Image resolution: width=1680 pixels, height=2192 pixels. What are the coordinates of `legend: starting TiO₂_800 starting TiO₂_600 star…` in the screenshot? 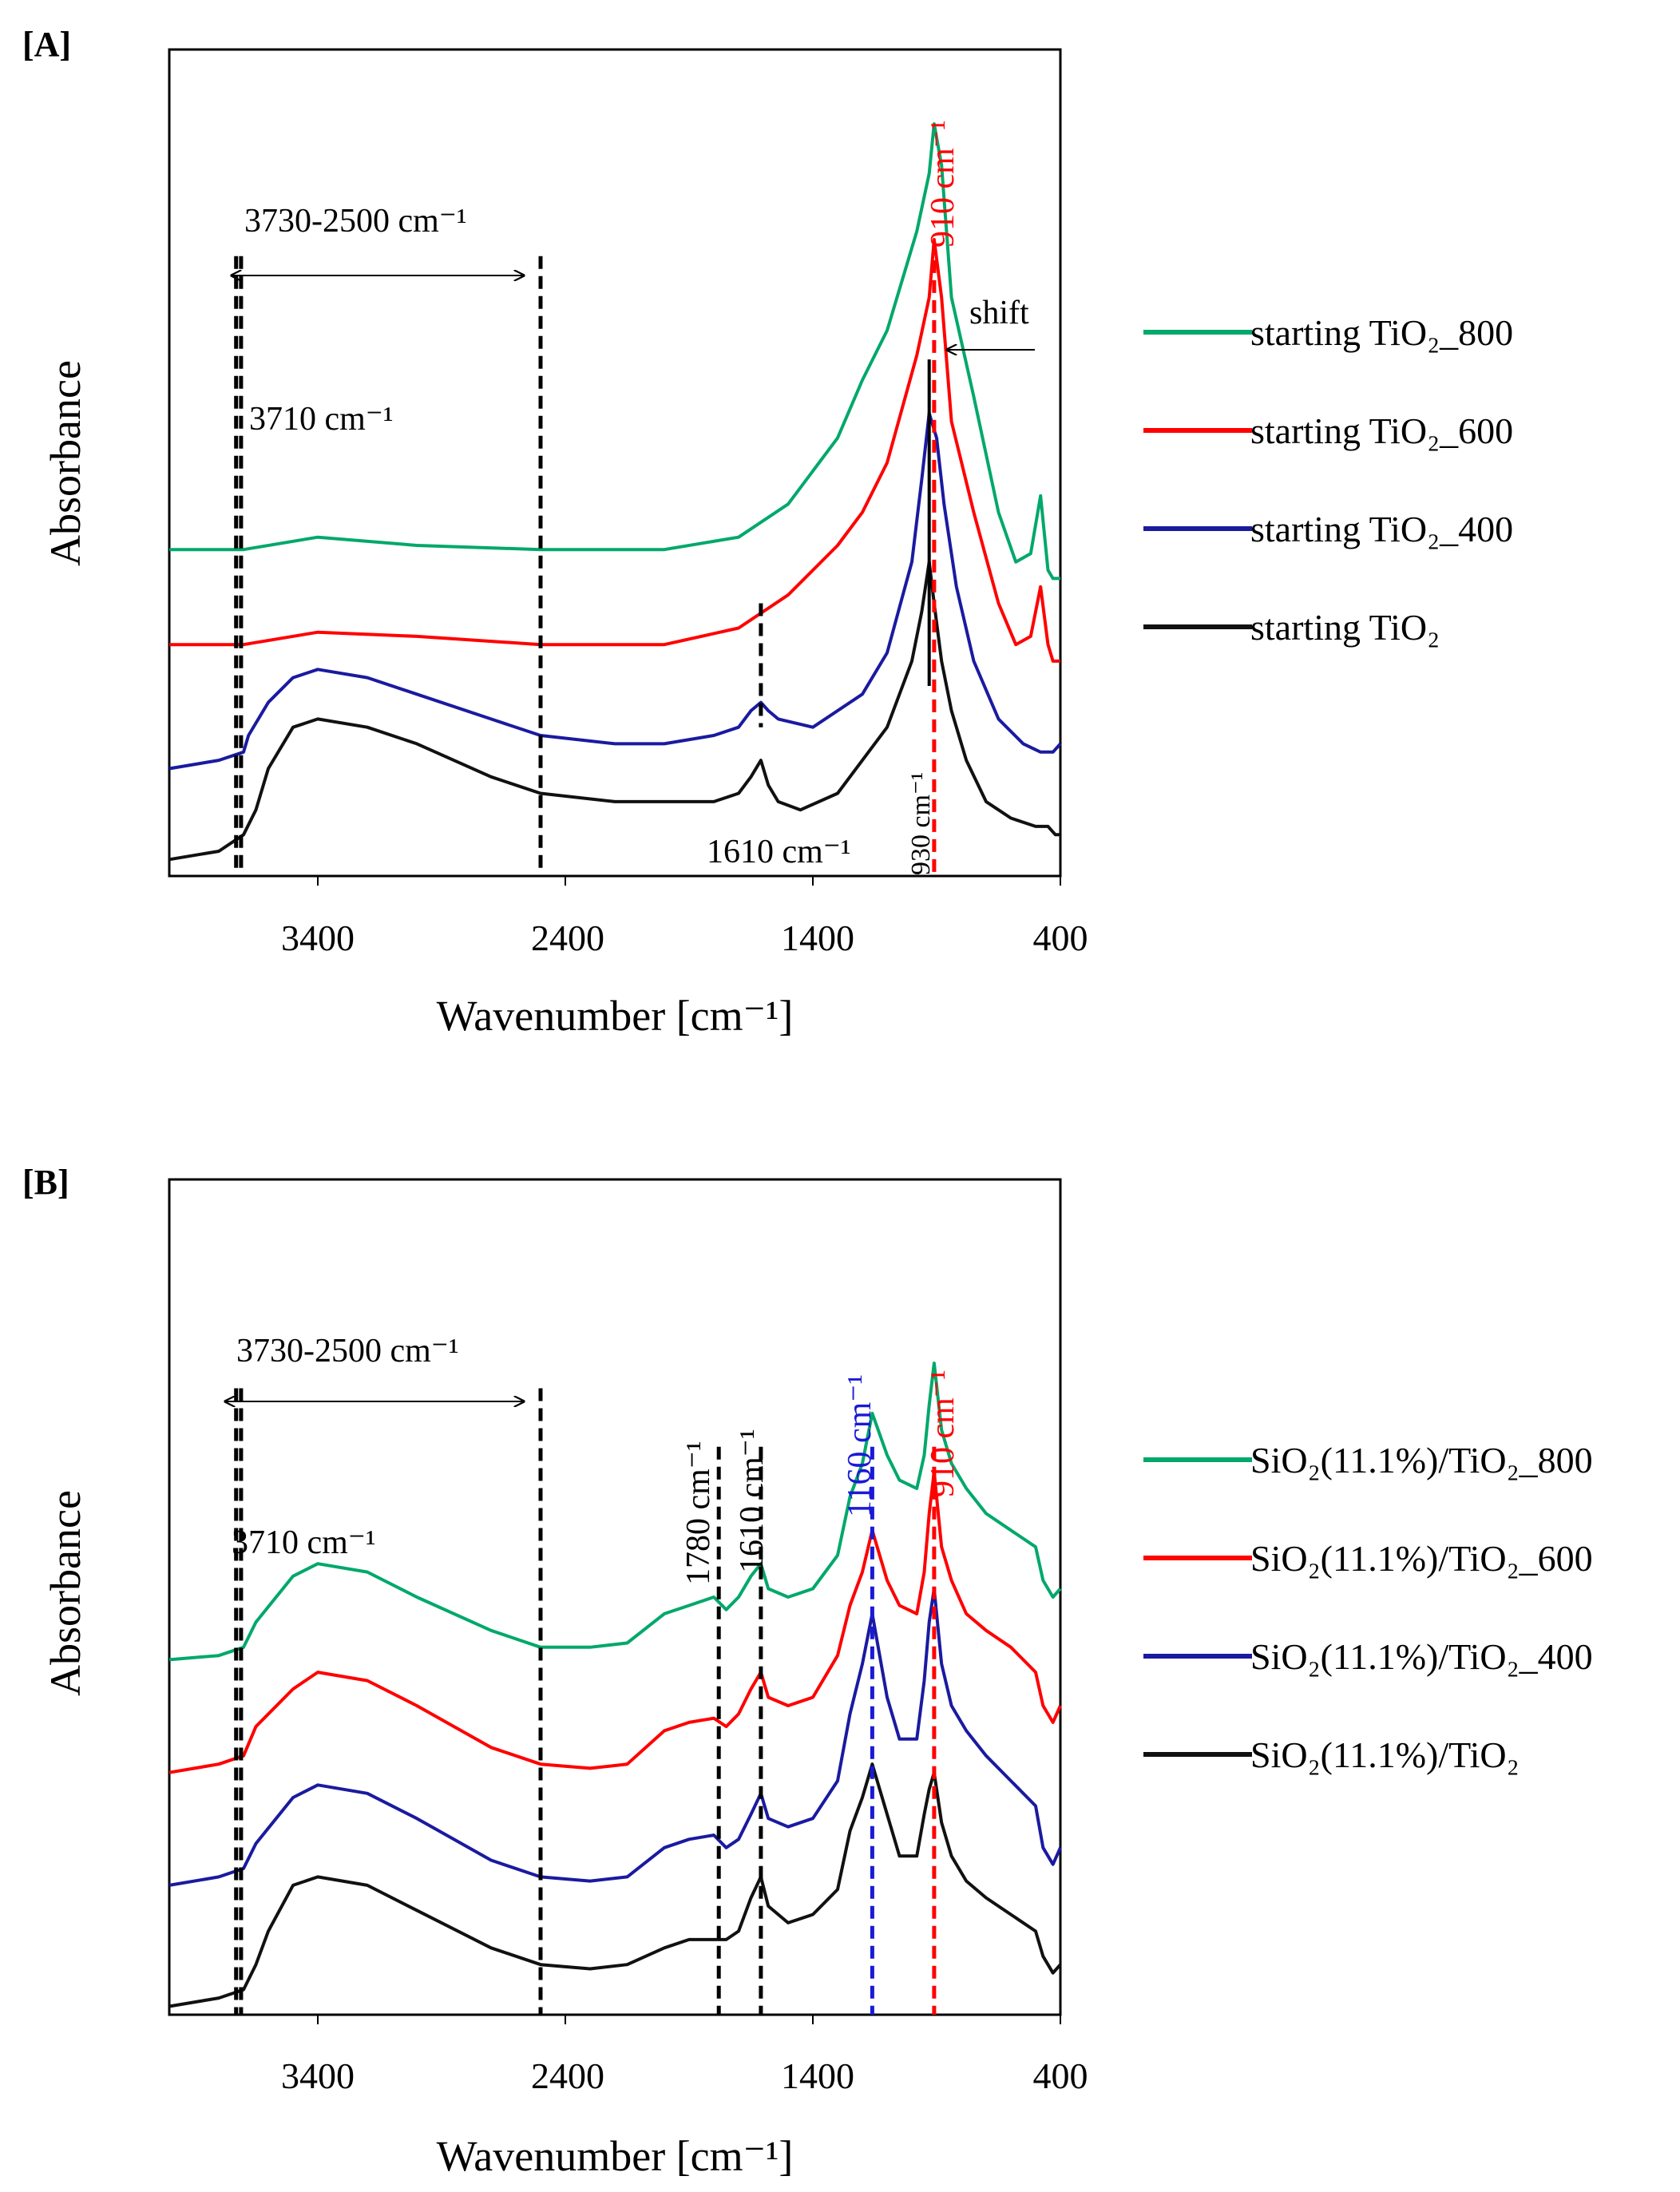 It's located at (1328, 480).